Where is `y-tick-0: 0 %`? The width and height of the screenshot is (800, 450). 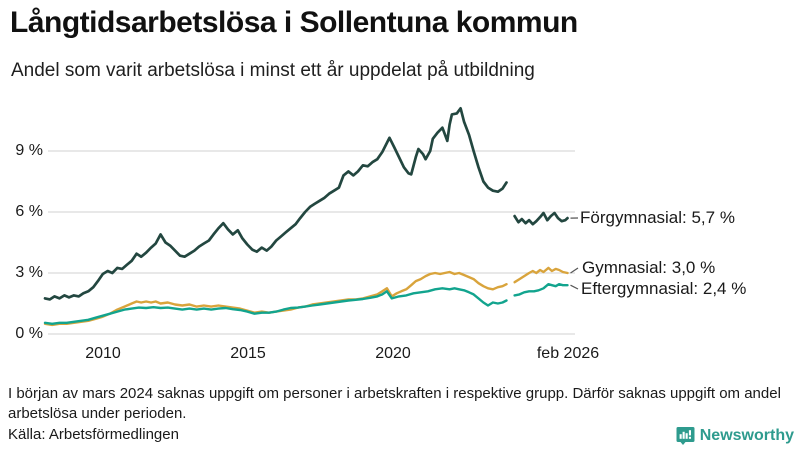
y-tick-0: 0 % is located at coordinates (29, 333).